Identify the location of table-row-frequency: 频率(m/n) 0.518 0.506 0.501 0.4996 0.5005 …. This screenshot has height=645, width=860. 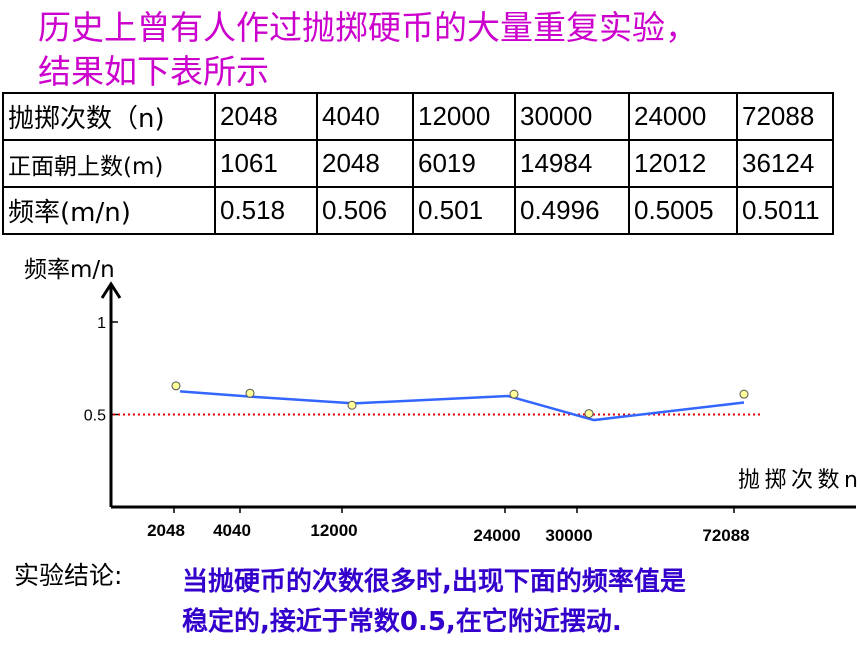
(418, 210).